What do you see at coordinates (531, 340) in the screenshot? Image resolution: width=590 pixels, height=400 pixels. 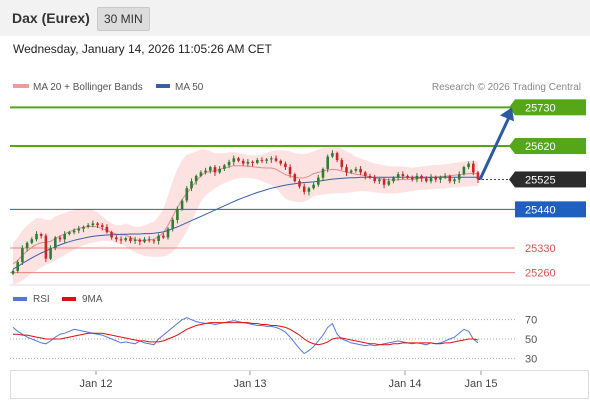 I see `rsi-tick-50: 50` at bounding box center [531, 340].